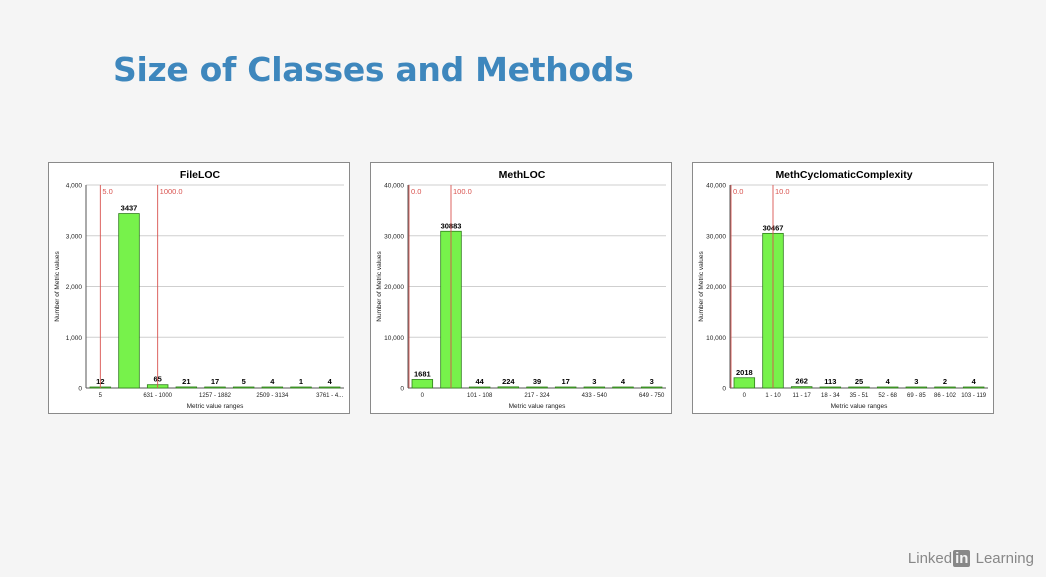 This screenshot has height=577, width=1046. Describe the element at coordinates (744, 372) in the screenshot. I see `bar-value-label: 2018` at that location.